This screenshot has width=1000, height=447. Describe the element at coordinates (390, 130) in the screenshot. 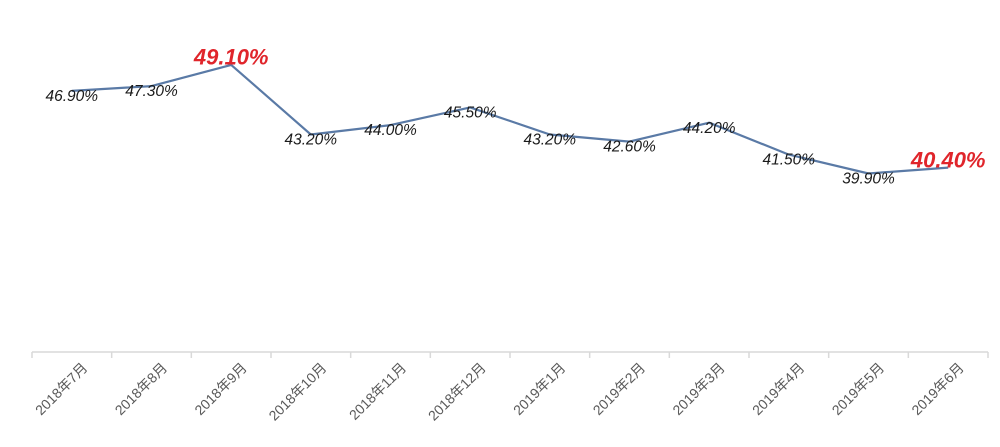

I see `data-label: 44.00%` at that location.